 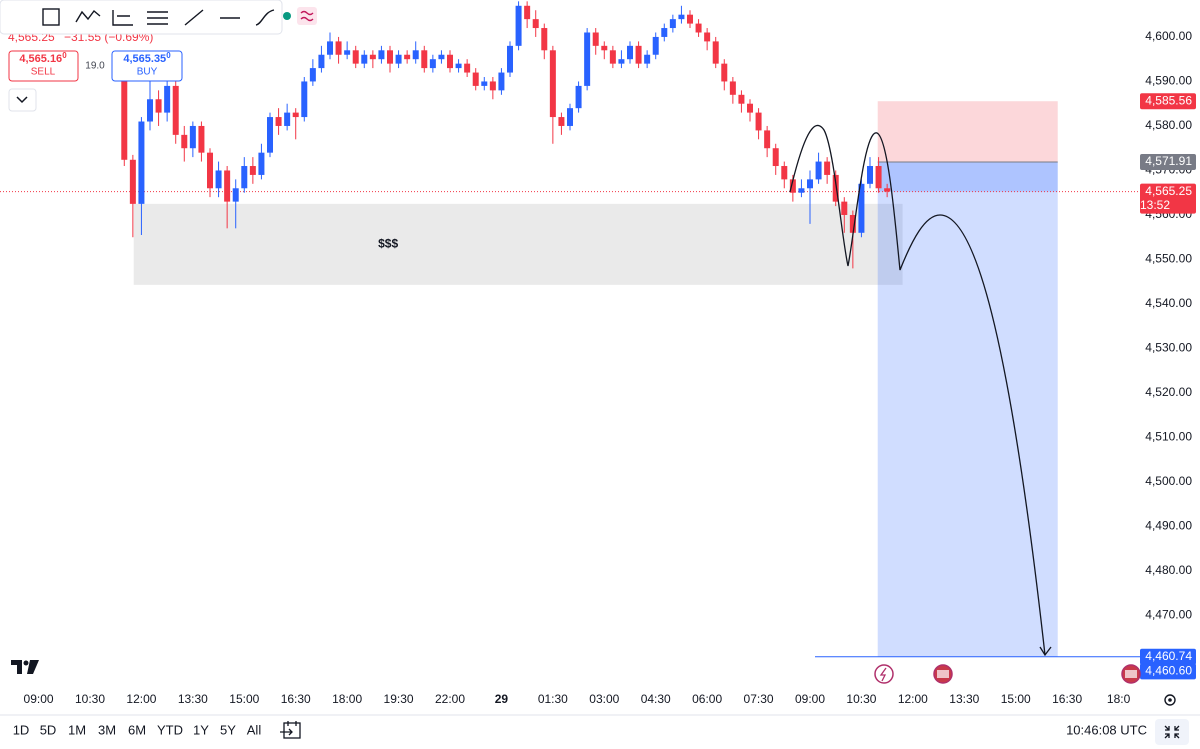 I want to click on entry-tag-bg, so click(x=1168, y=161).